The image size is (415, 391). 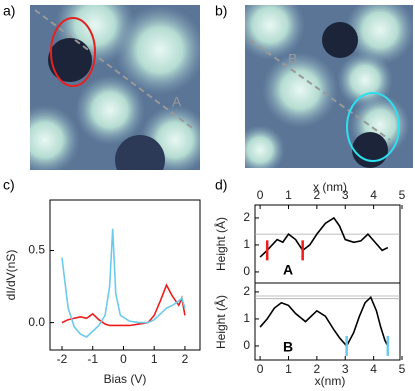 What do you see at coordinates (330, 187) in the screenshot?
I see `x-axis-label: x (nm)` at bounding box center [330, 187].